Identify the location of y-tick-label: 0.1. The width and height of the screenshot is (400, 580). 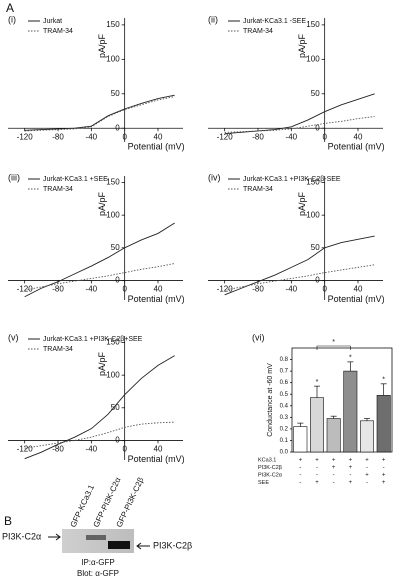
(284, 441).